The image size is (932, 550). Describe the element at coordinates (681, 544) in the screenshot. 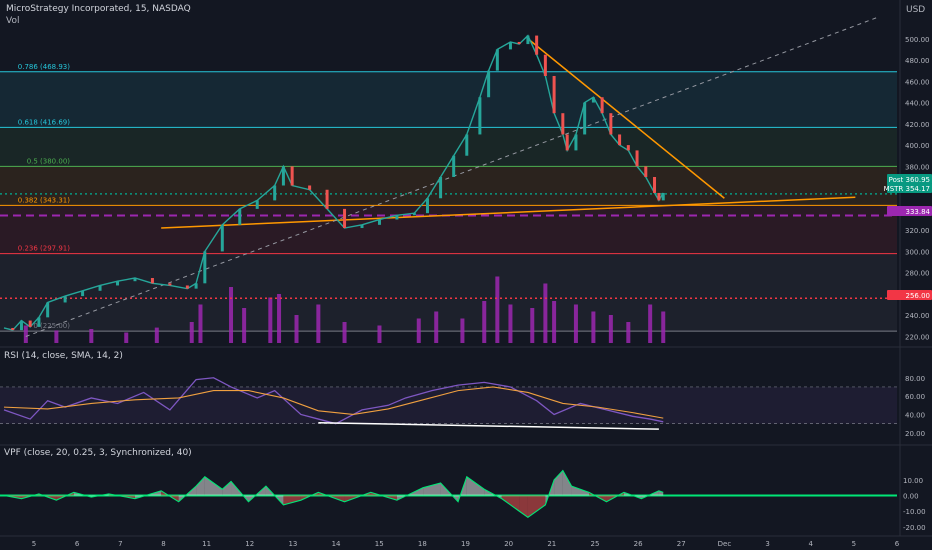

I see `x-tick-label: 27` at that location.